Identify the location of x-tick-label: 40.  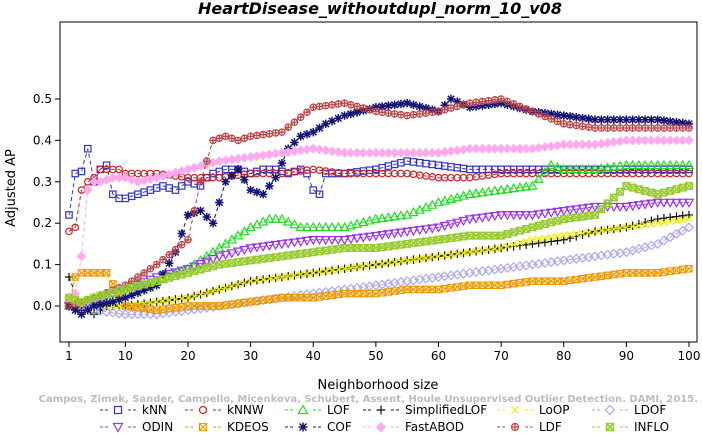
(313, 356).